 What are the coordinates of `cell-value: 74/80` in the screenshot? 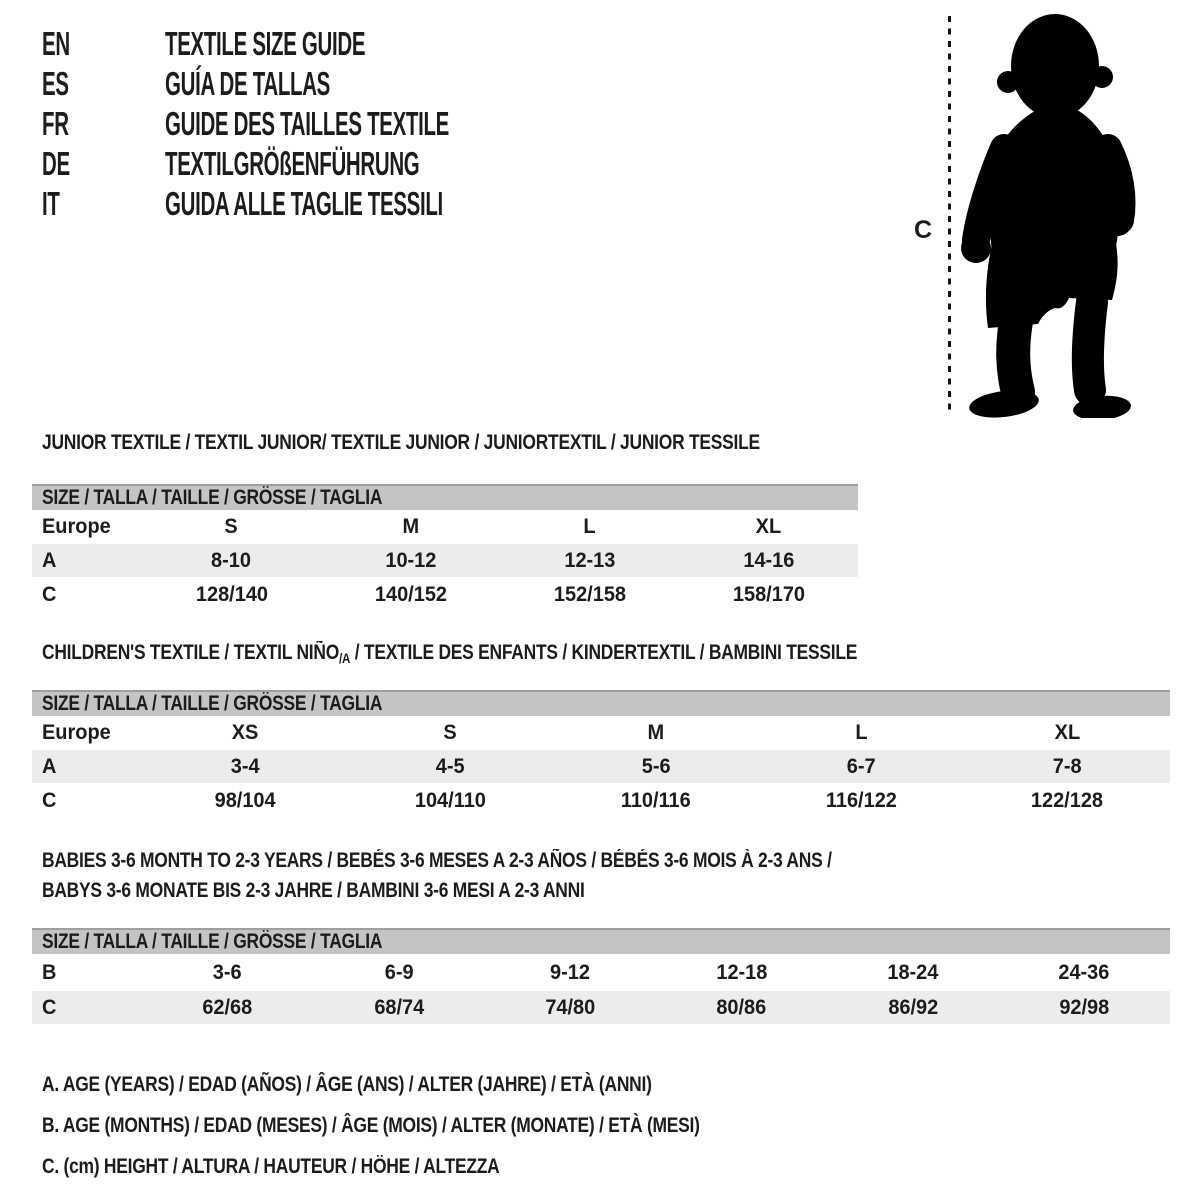 It's located at (570, 1007).